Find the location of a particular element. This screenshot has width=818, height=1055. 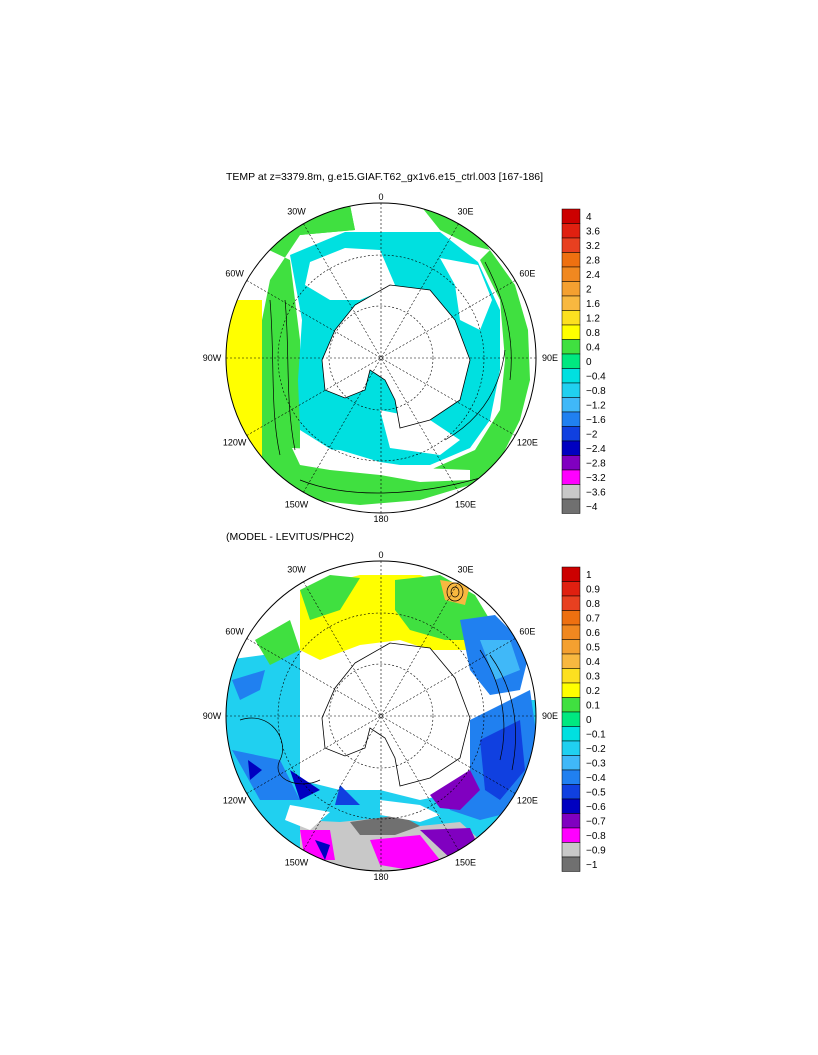

colorbar-top-label-9: 0.4 is located at coordinates (593, 347).